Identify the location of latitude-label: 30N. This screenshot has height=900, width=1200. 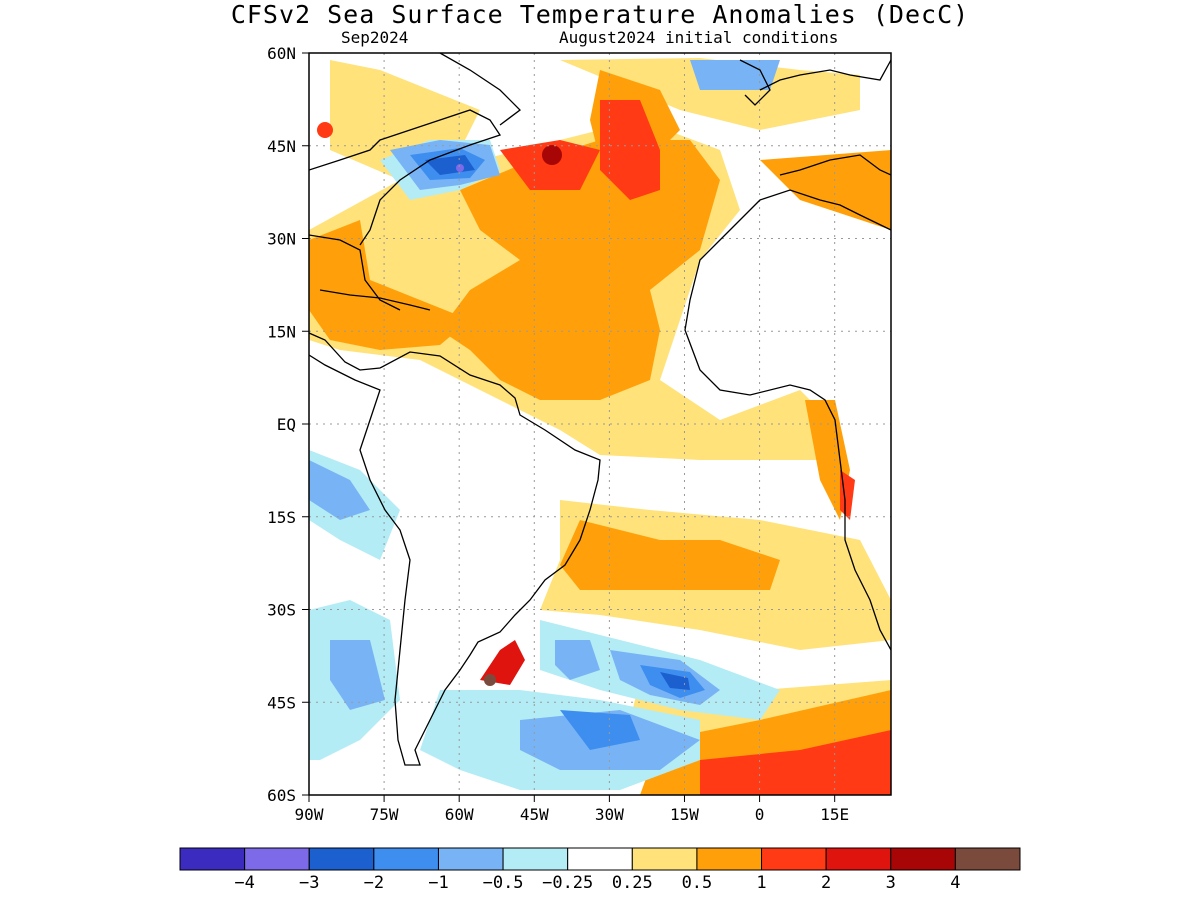
(281, 239).